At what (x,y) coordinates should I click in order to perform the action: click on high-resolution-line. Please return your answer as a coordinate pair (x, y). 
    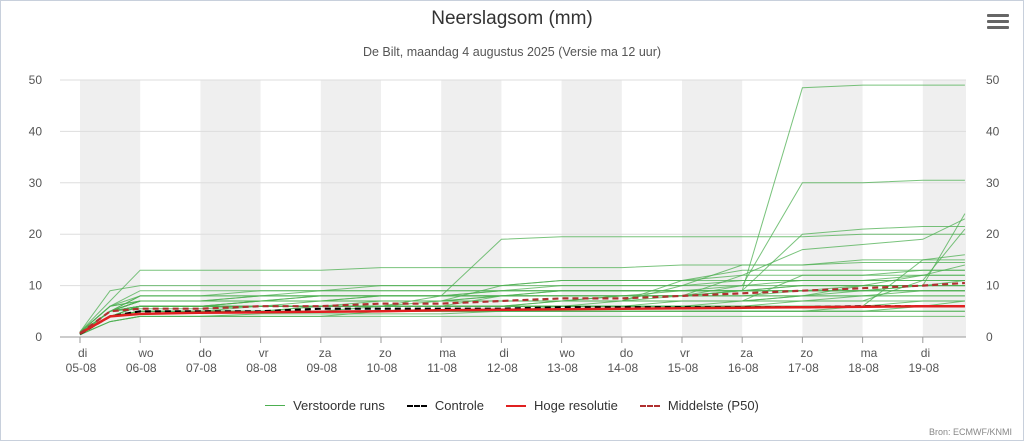
    Looking at the image, I should click on (522, 319).